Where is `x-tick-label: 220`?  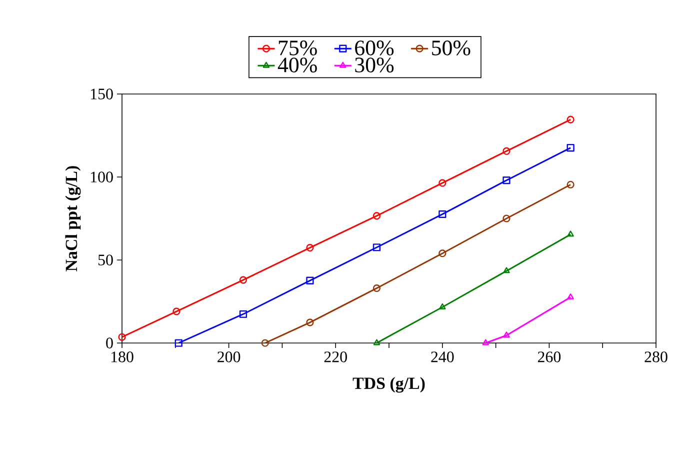
x-tick-label: 220 is located at coordinates (335, 357).